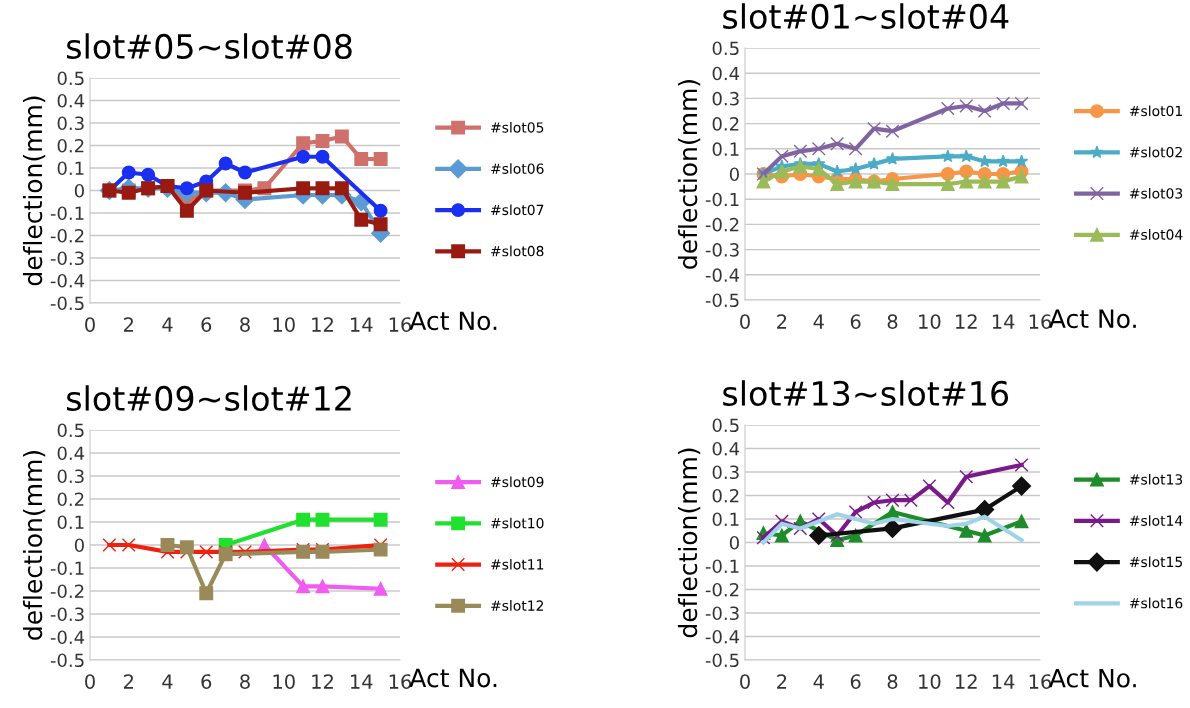  Describe the element at coordinates (209, 398) in the screenshot. I see `chart-title: slot#09~slot#12` at that location.